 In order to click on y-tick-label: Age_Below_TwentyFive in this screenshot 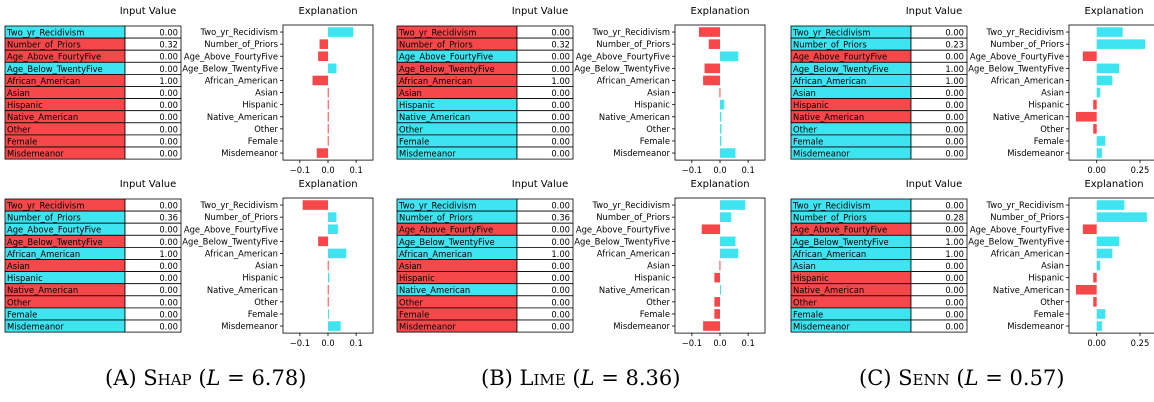, I will do `click(1016, 68)`.